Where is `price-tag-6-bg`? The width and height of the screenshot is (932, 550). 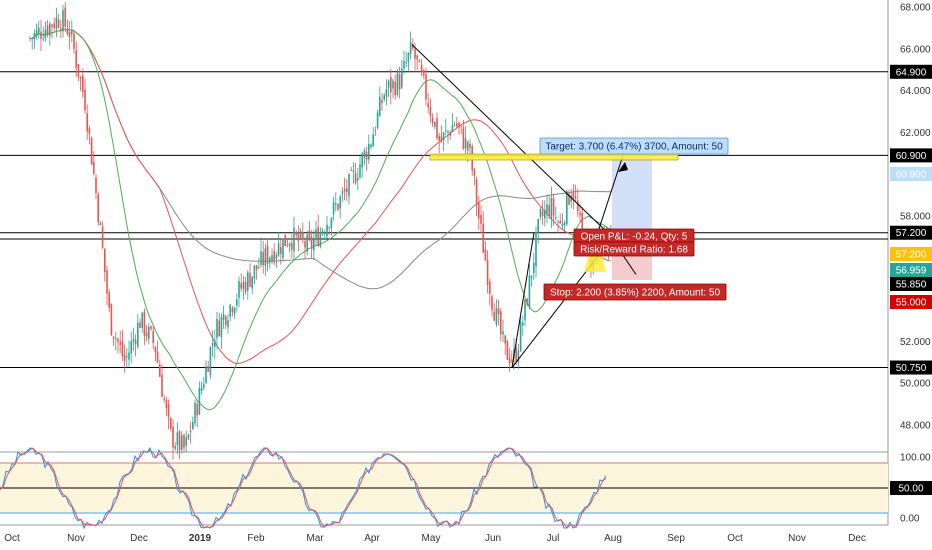
price-tag-6-bg is located at coordinates (911, 284).